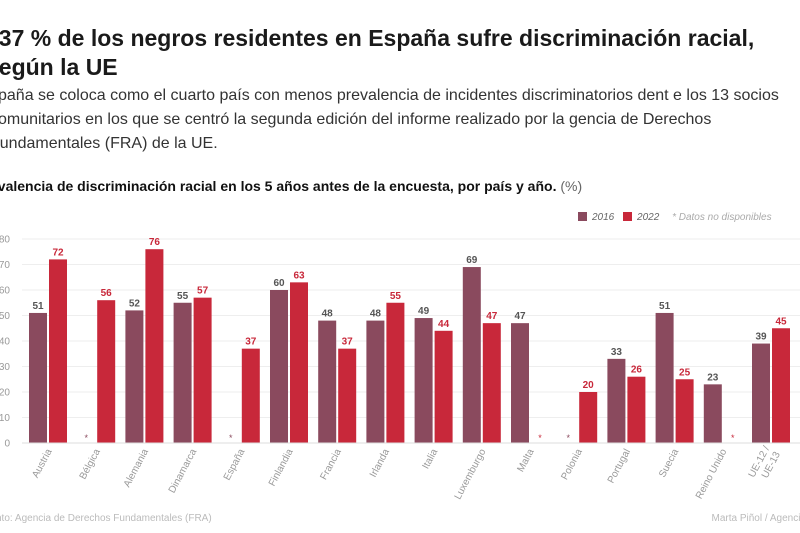  What do you see at coordinates (5, 291) in the screenshot?
I see `y-tick-label: 60` at bounding box center [5, 291].